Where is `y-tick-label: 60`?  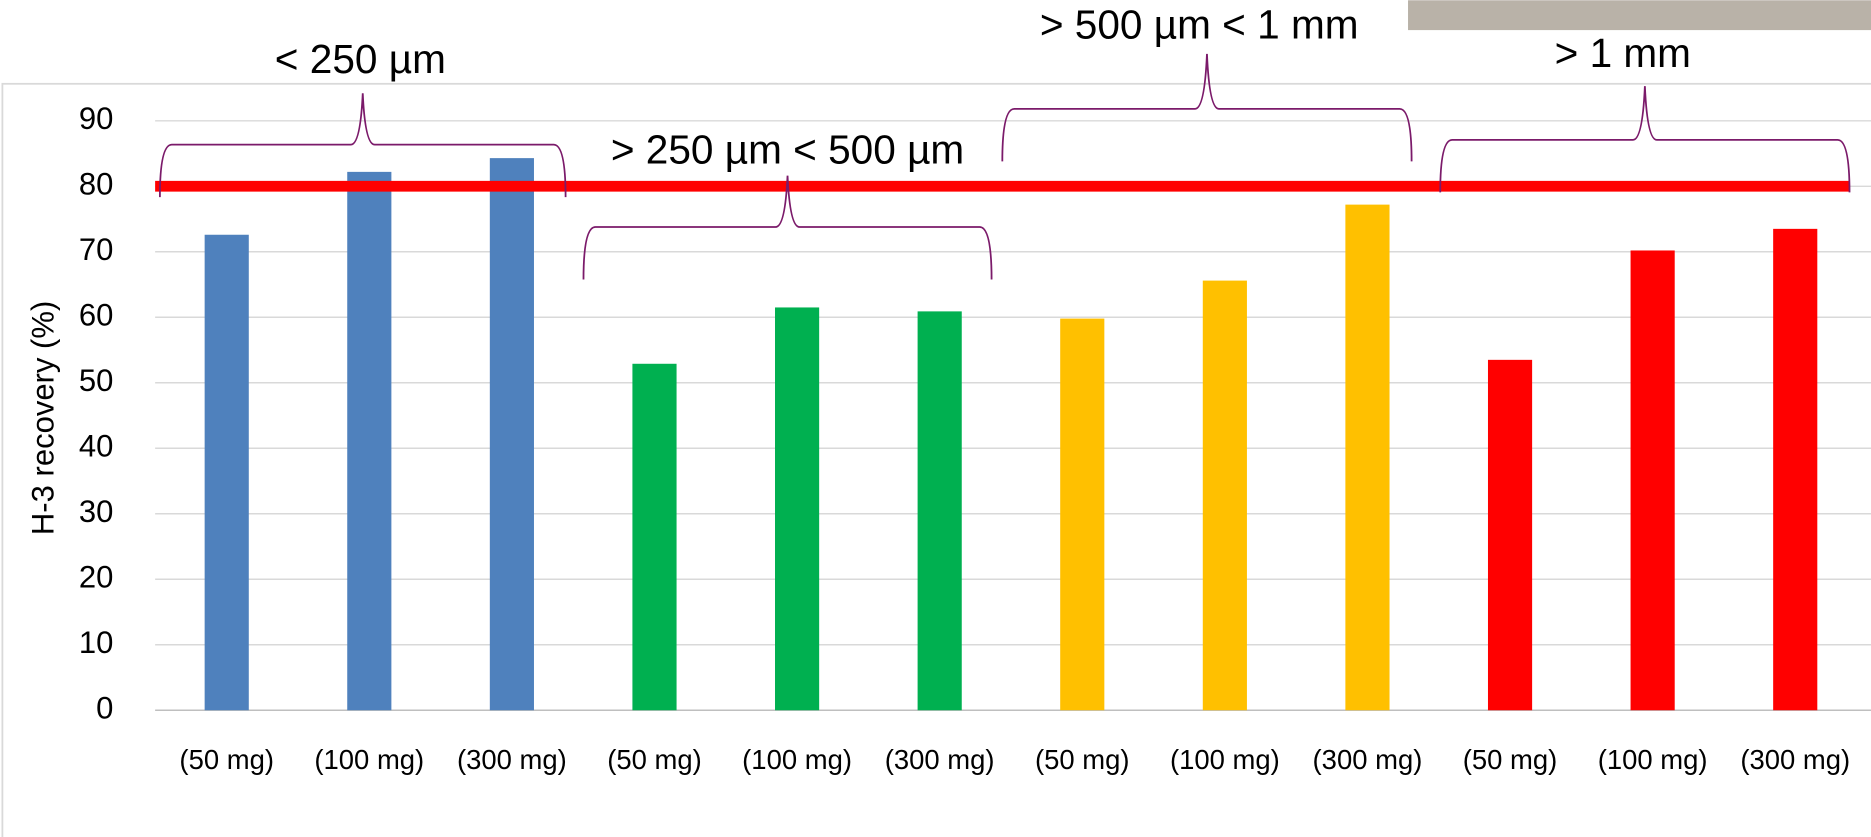
y-tick-label: 60 is located at coordinates (96, 314).